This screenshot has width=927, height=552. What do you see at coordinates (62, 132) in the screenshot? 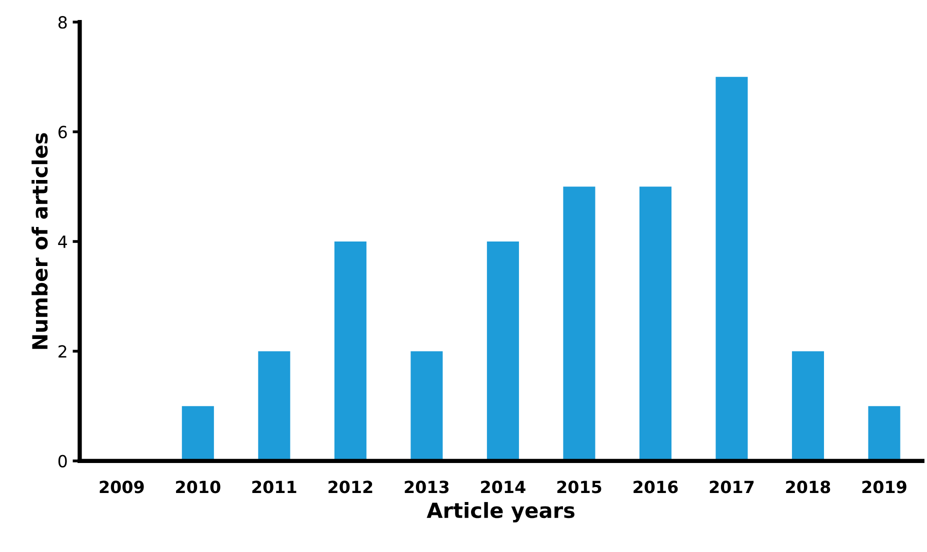
I see `y-tick-label: 6` at bounding box center [62, 132].